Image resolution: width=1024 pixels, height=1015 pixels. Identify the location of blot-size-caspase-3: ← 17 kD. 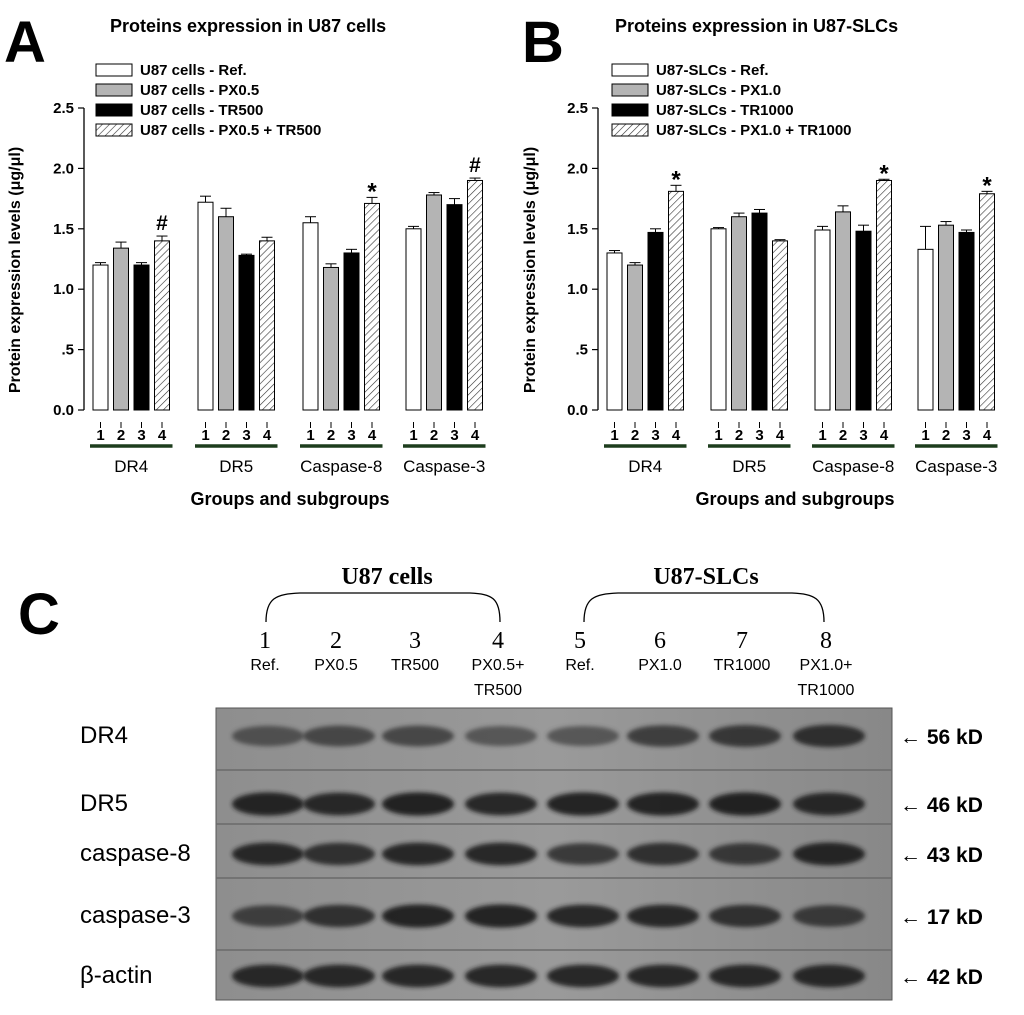
(941, 917).